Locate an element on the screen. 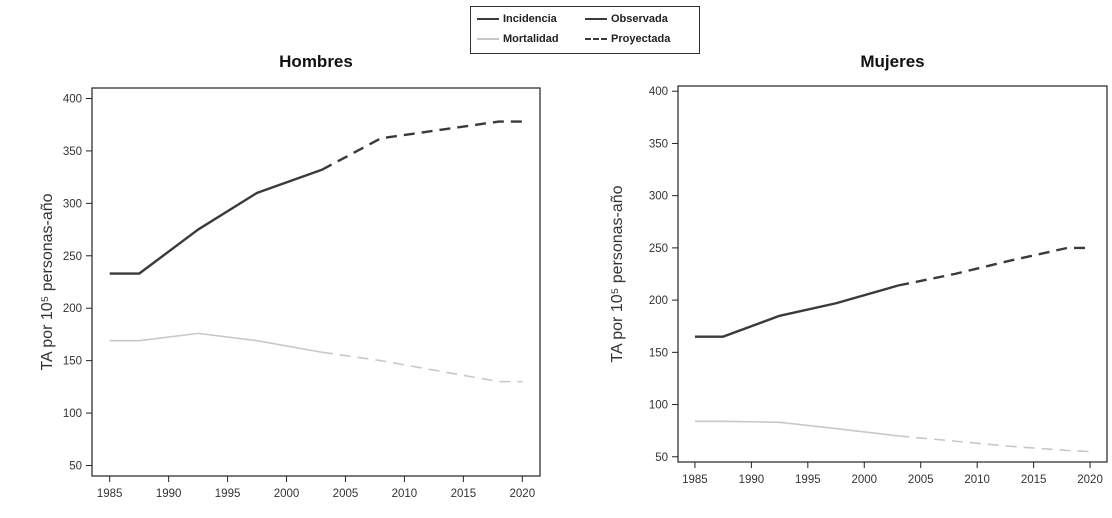 The image size is (1112, 518). panel-2-incidencia-observed-line is located at coordinates (796, 311).